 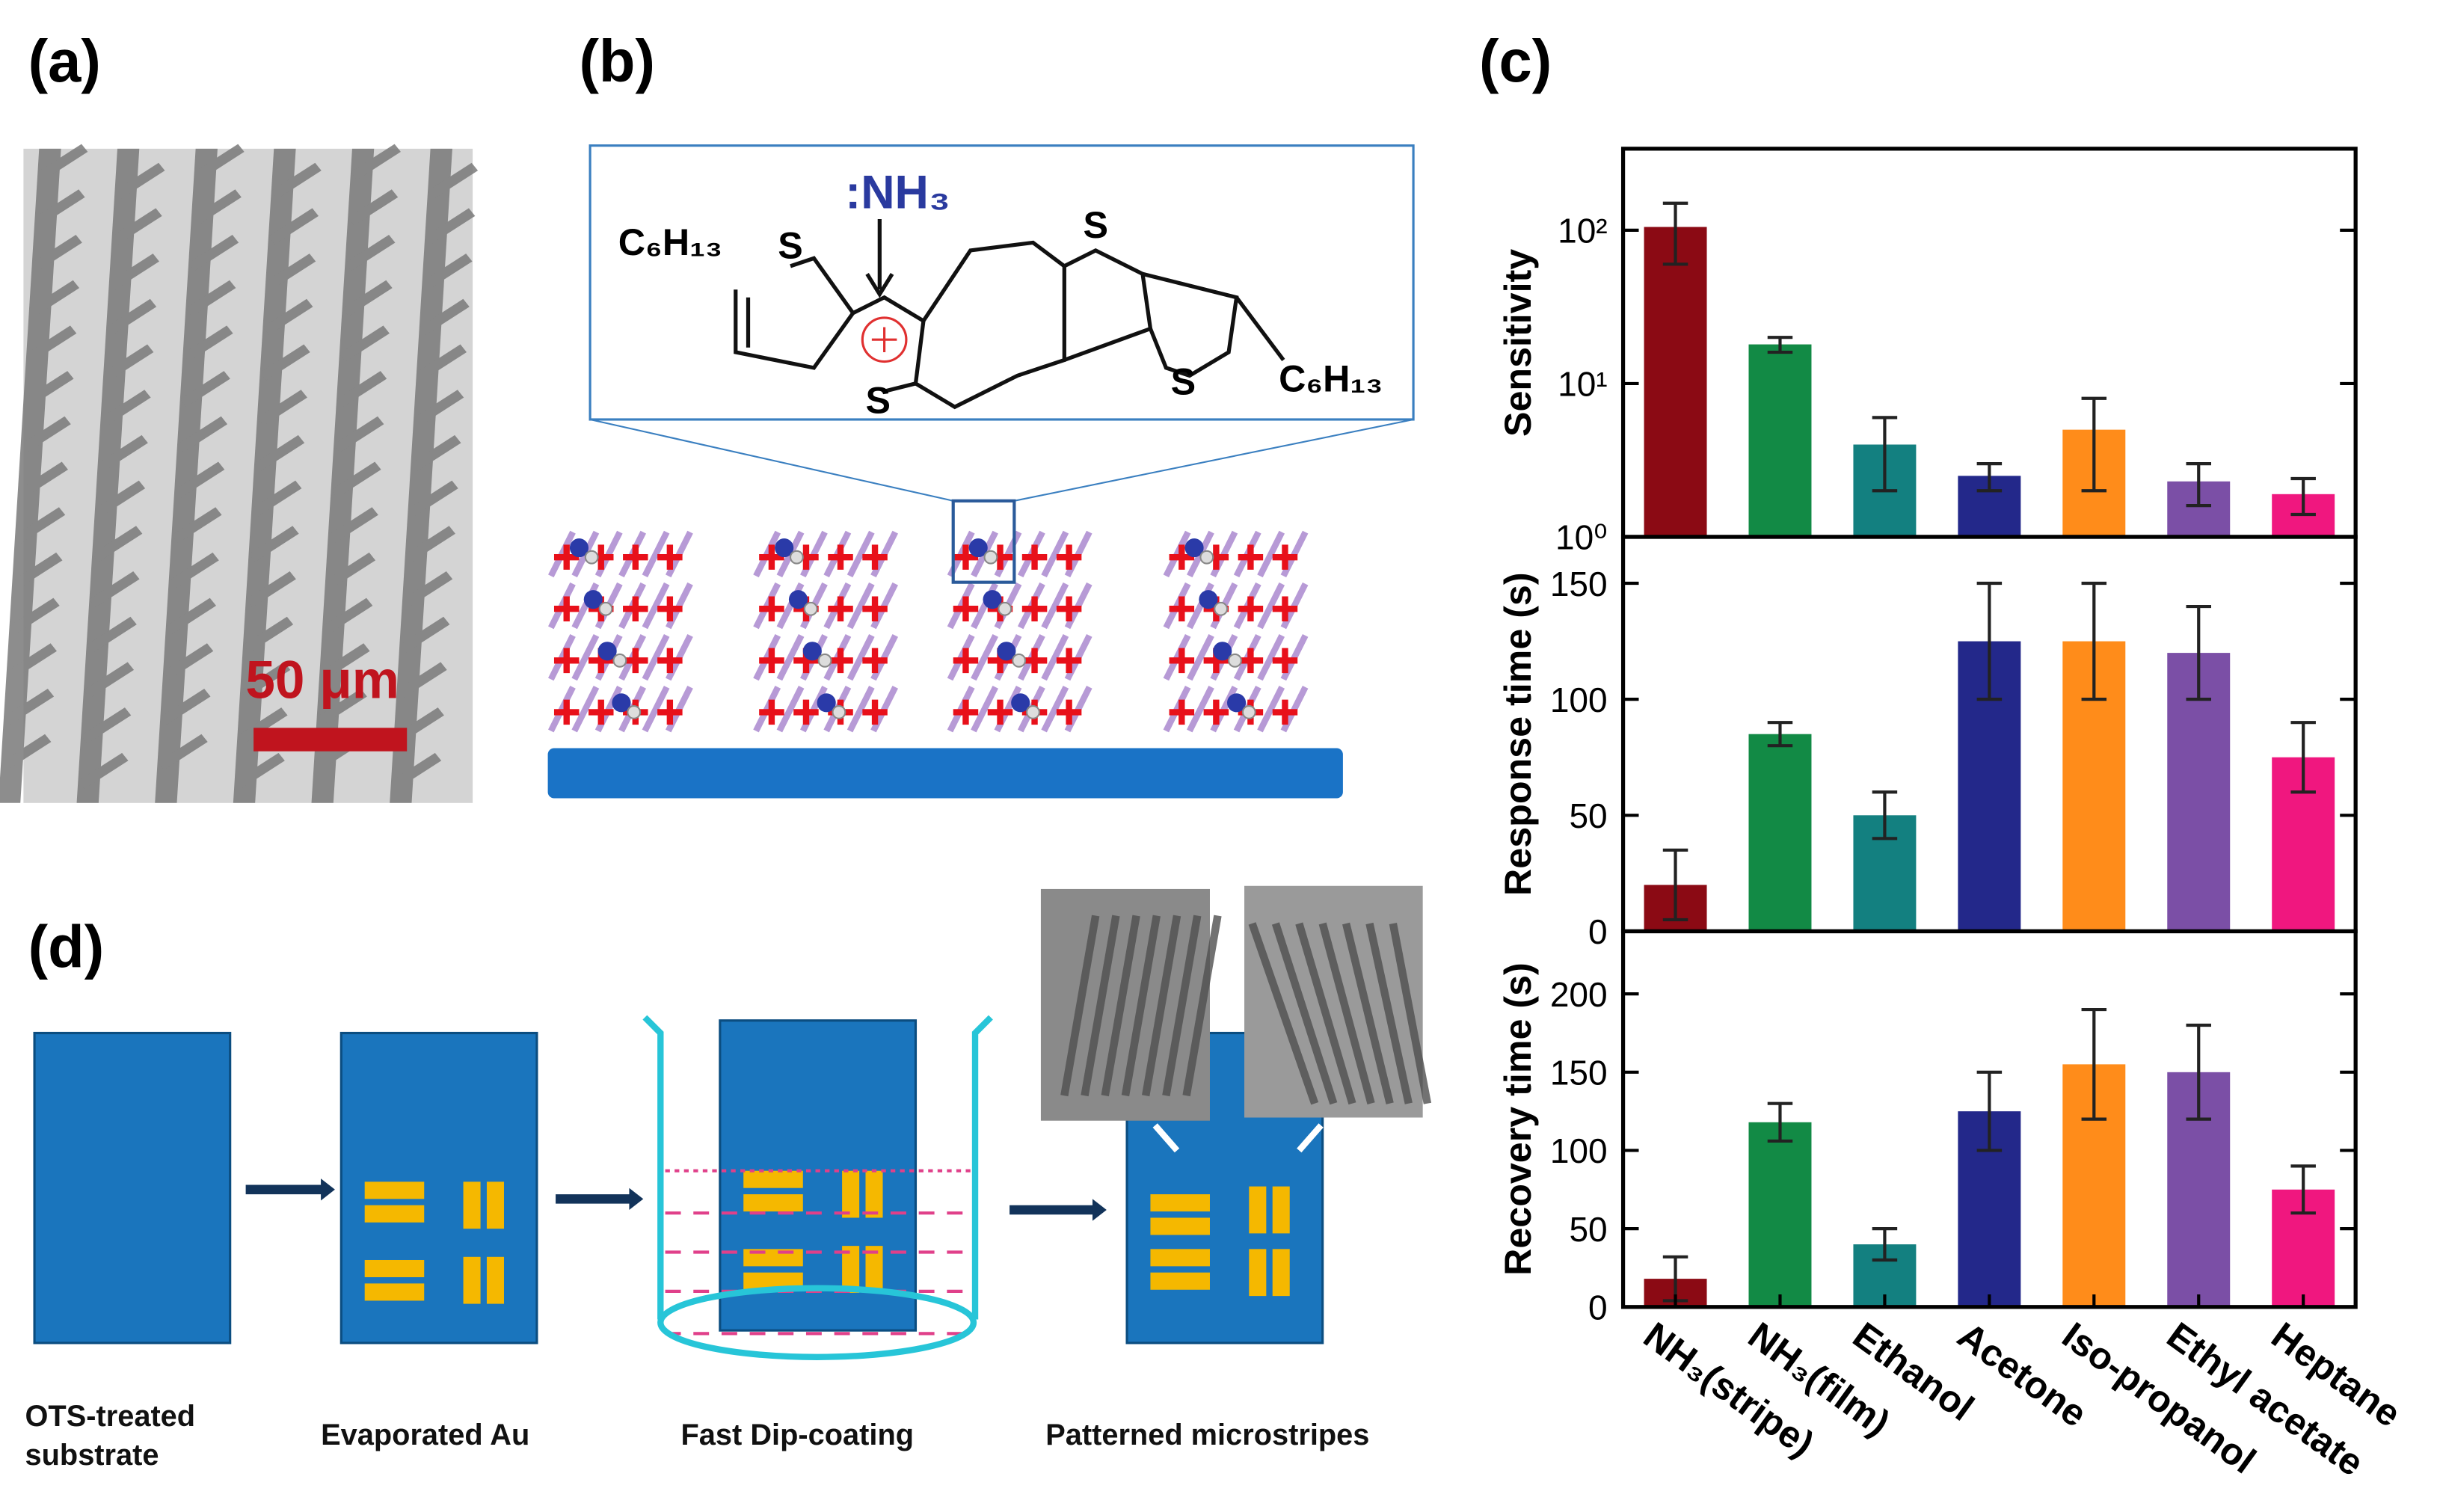 What do you see at coordinates (1238, 1138) in the screenshot?
I see `inset-arrow` at bounding box center [1238, 1138].